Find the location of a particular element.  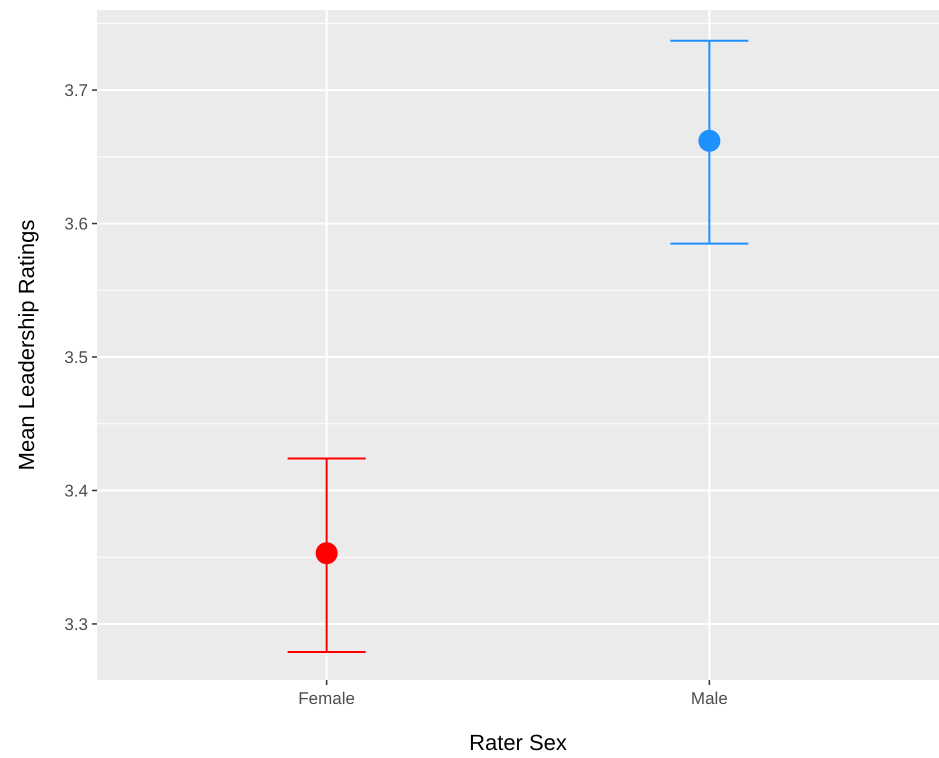

x-tick-label: Male is located at coordinates (709, 698).